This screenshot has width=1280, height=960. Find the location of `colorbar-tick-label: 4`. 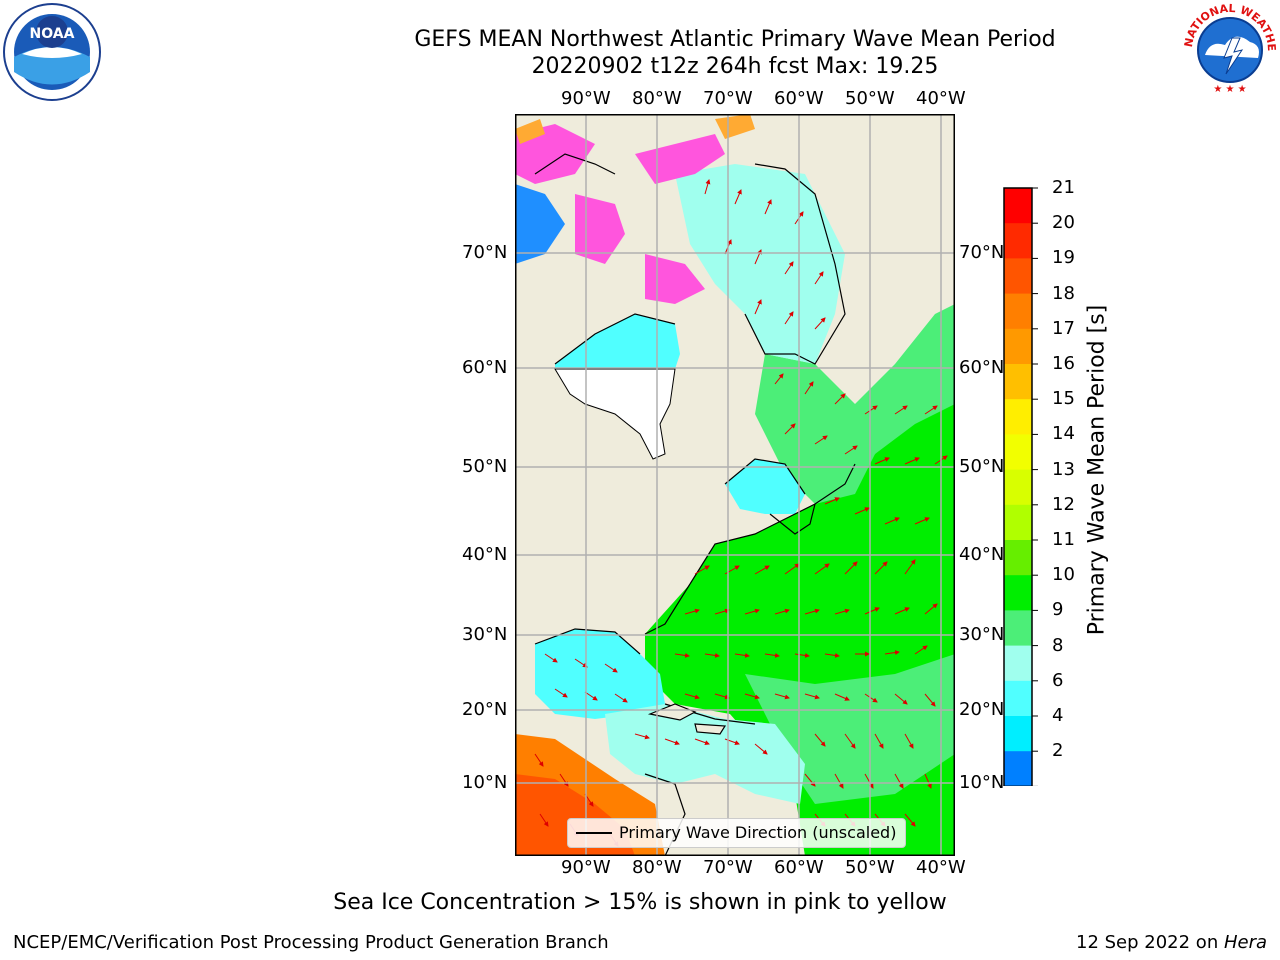

colorbar-tick-label: 4 is located at coordinates (1058, 715).